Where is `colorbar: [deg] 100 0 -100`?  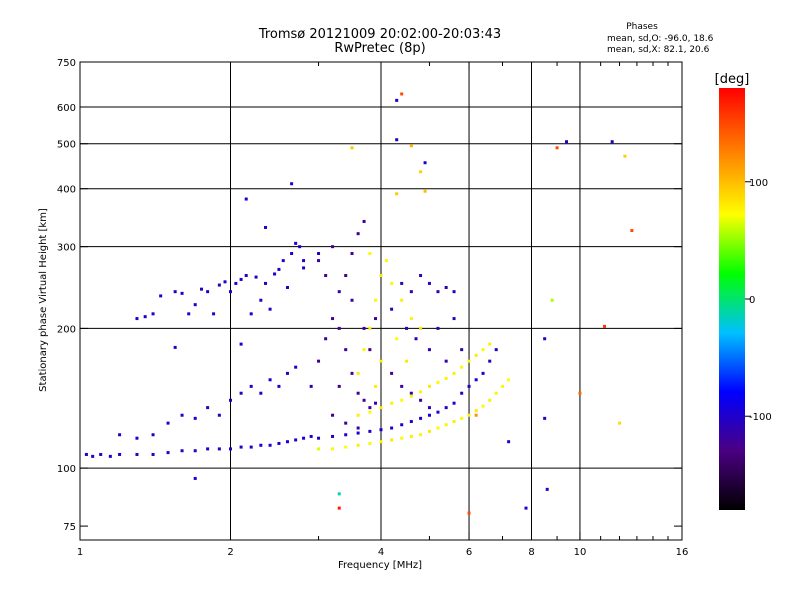
colorbar: [deg] 100 0 -100 is located at coordinates (743, 291).